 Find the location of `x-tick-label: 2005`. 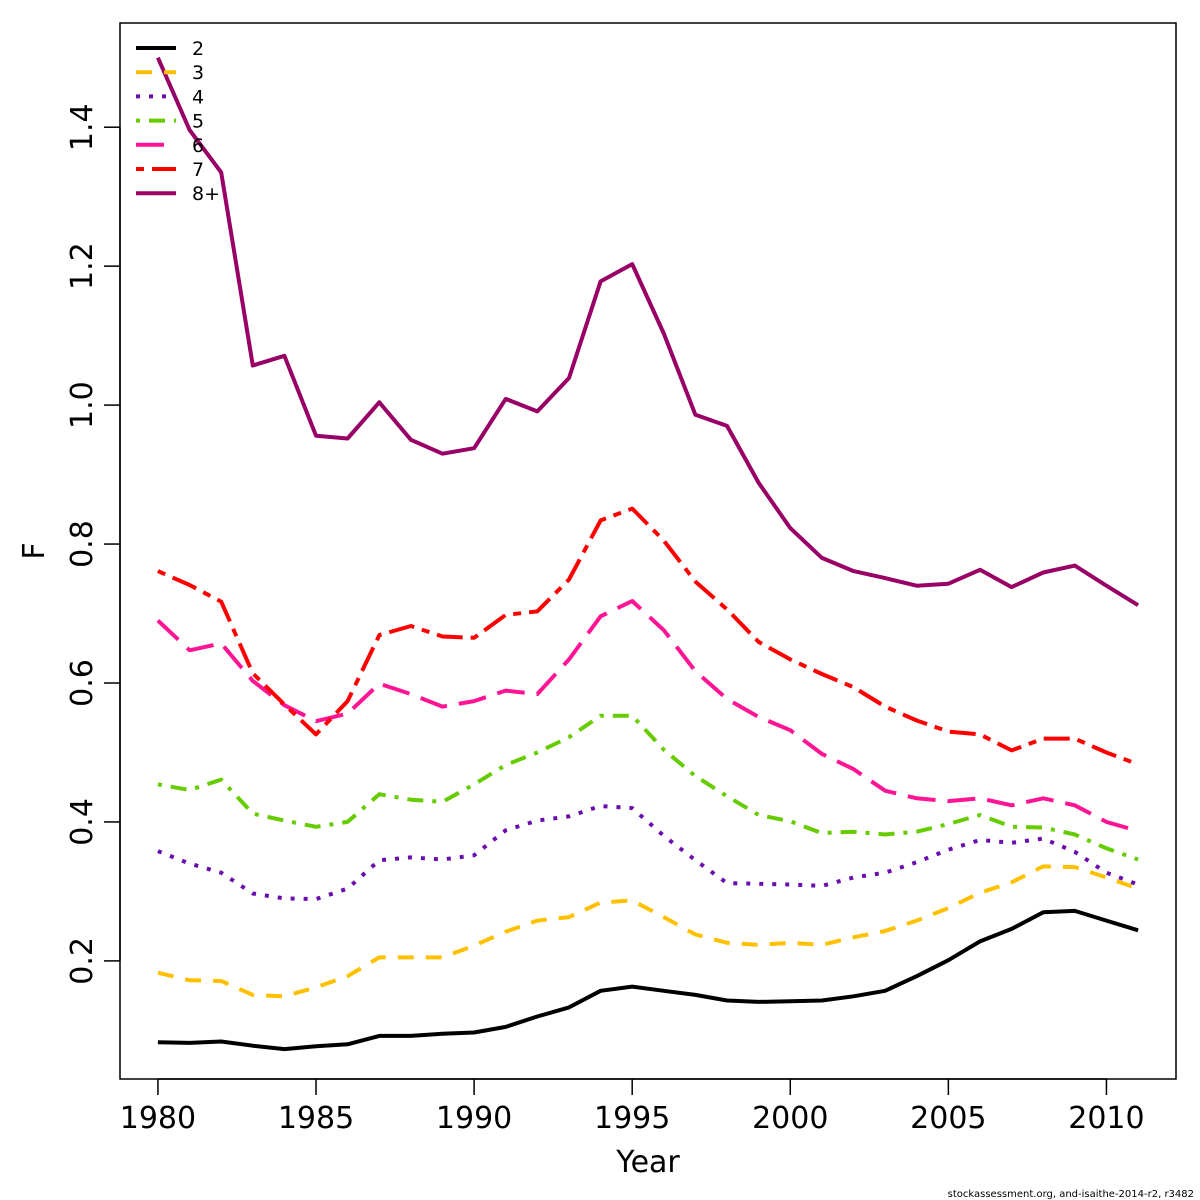

x-tick-label: 2005 is located at coordinates (948, 1118).